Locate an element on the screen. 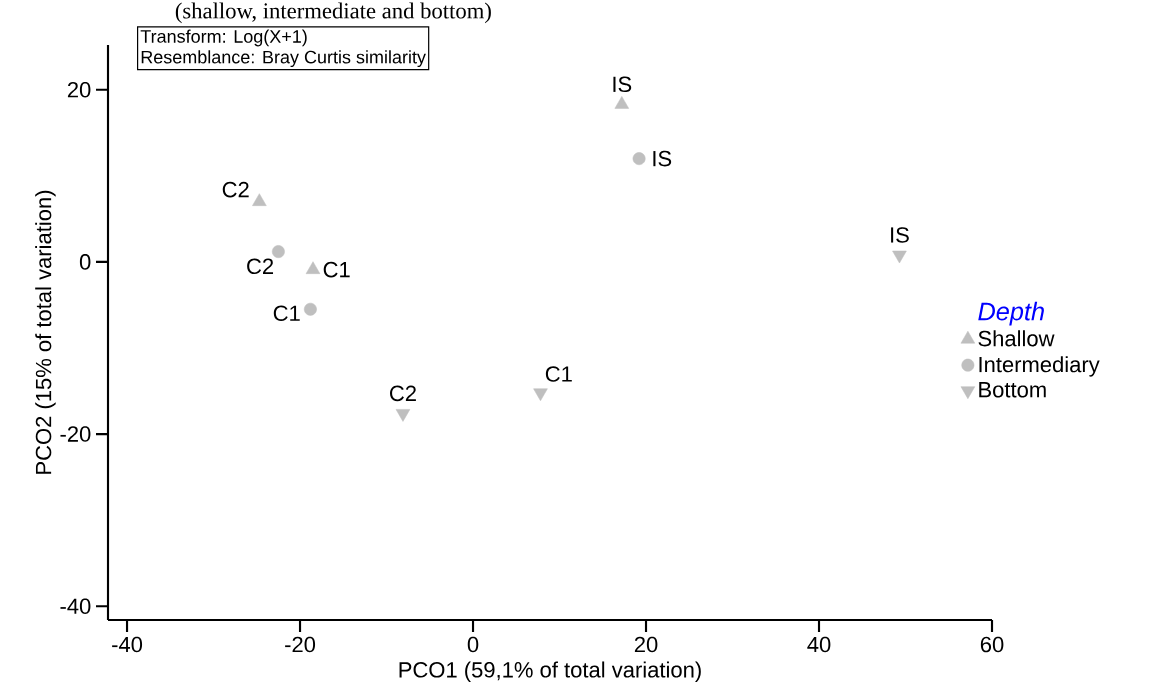 The image size is (1150, 697). y-axis-title: PCO2 (15% of total variation) is located at coordinates (45, 332).